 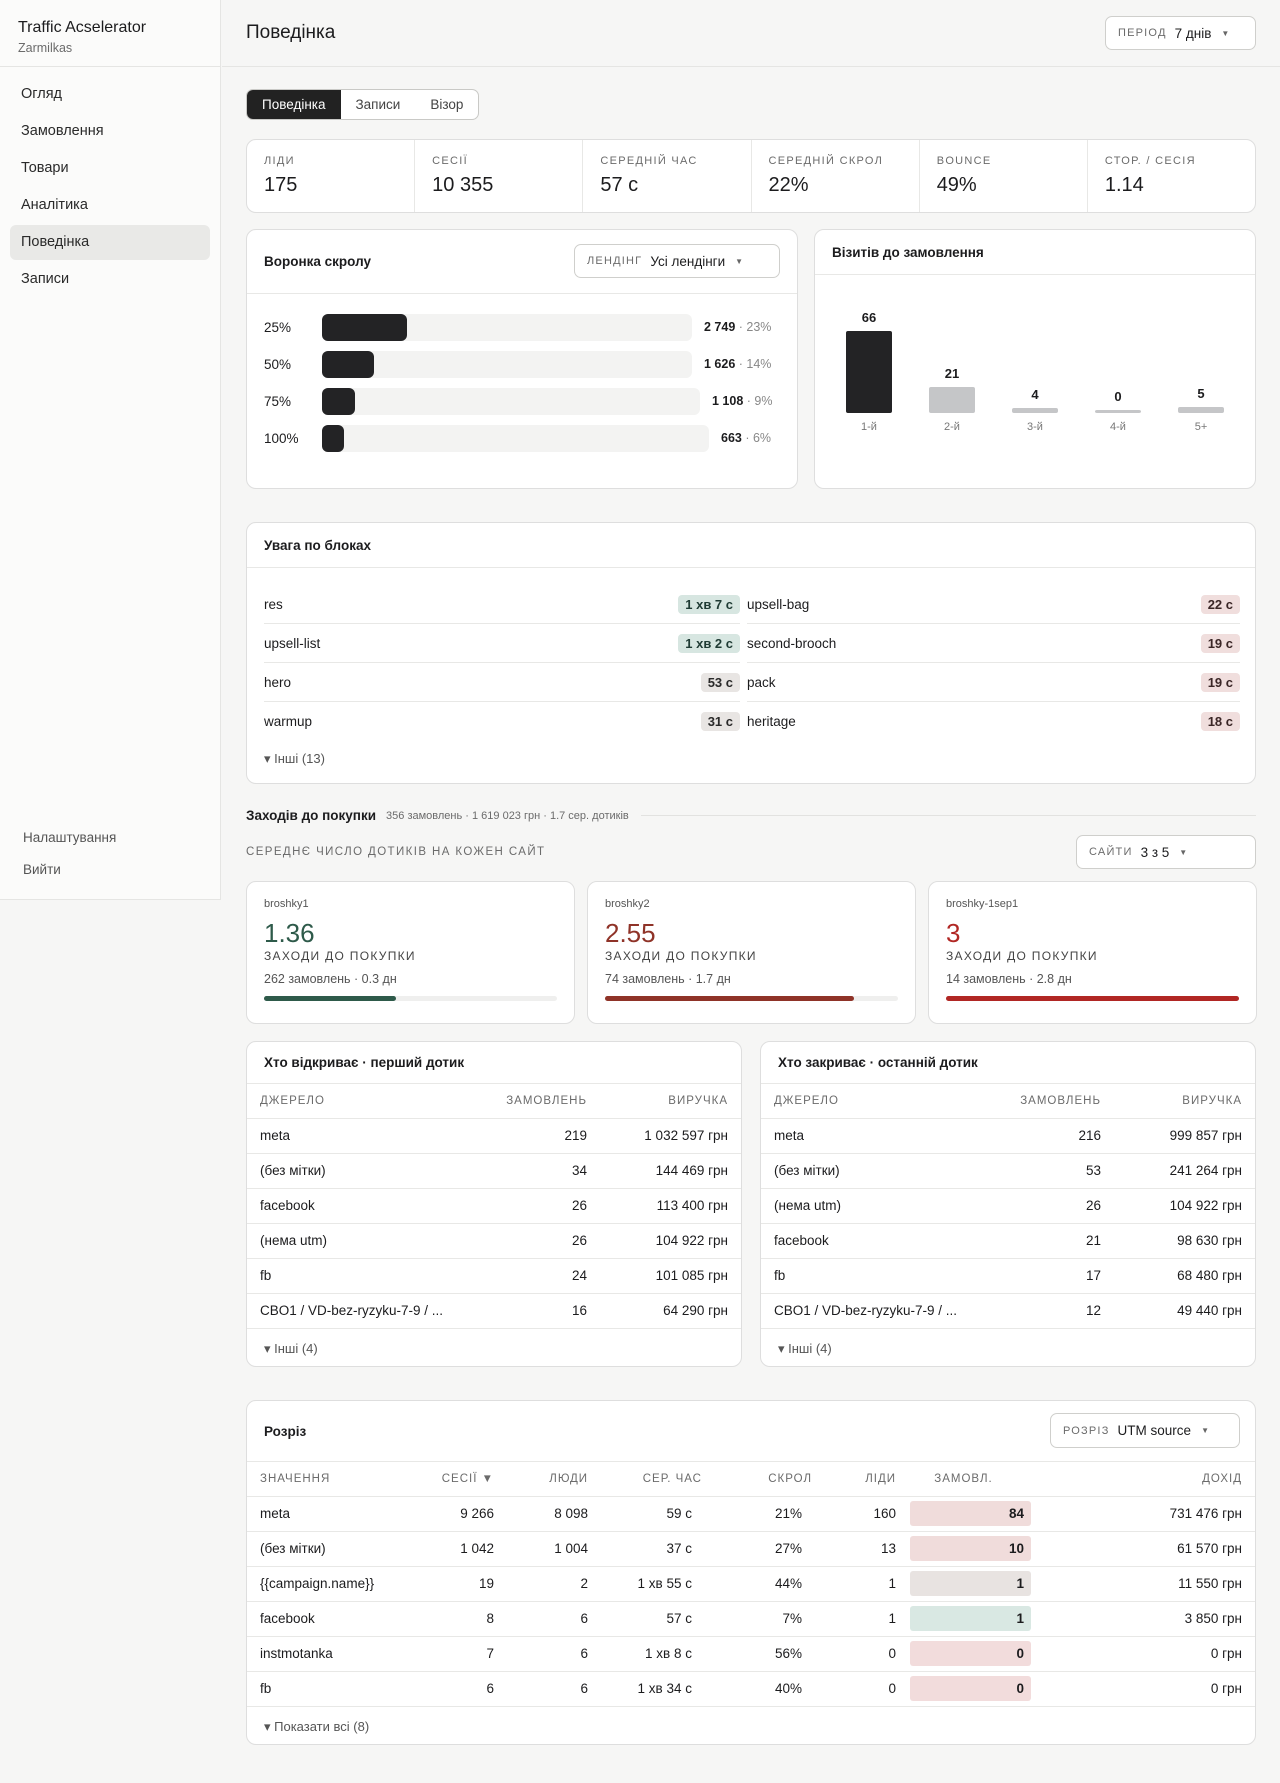 What do you see at coordinates (677, 261) in the screenshot?
I see `landing-select: Лендінг Усі лендінги ▼` at bounding box center [677, 261].